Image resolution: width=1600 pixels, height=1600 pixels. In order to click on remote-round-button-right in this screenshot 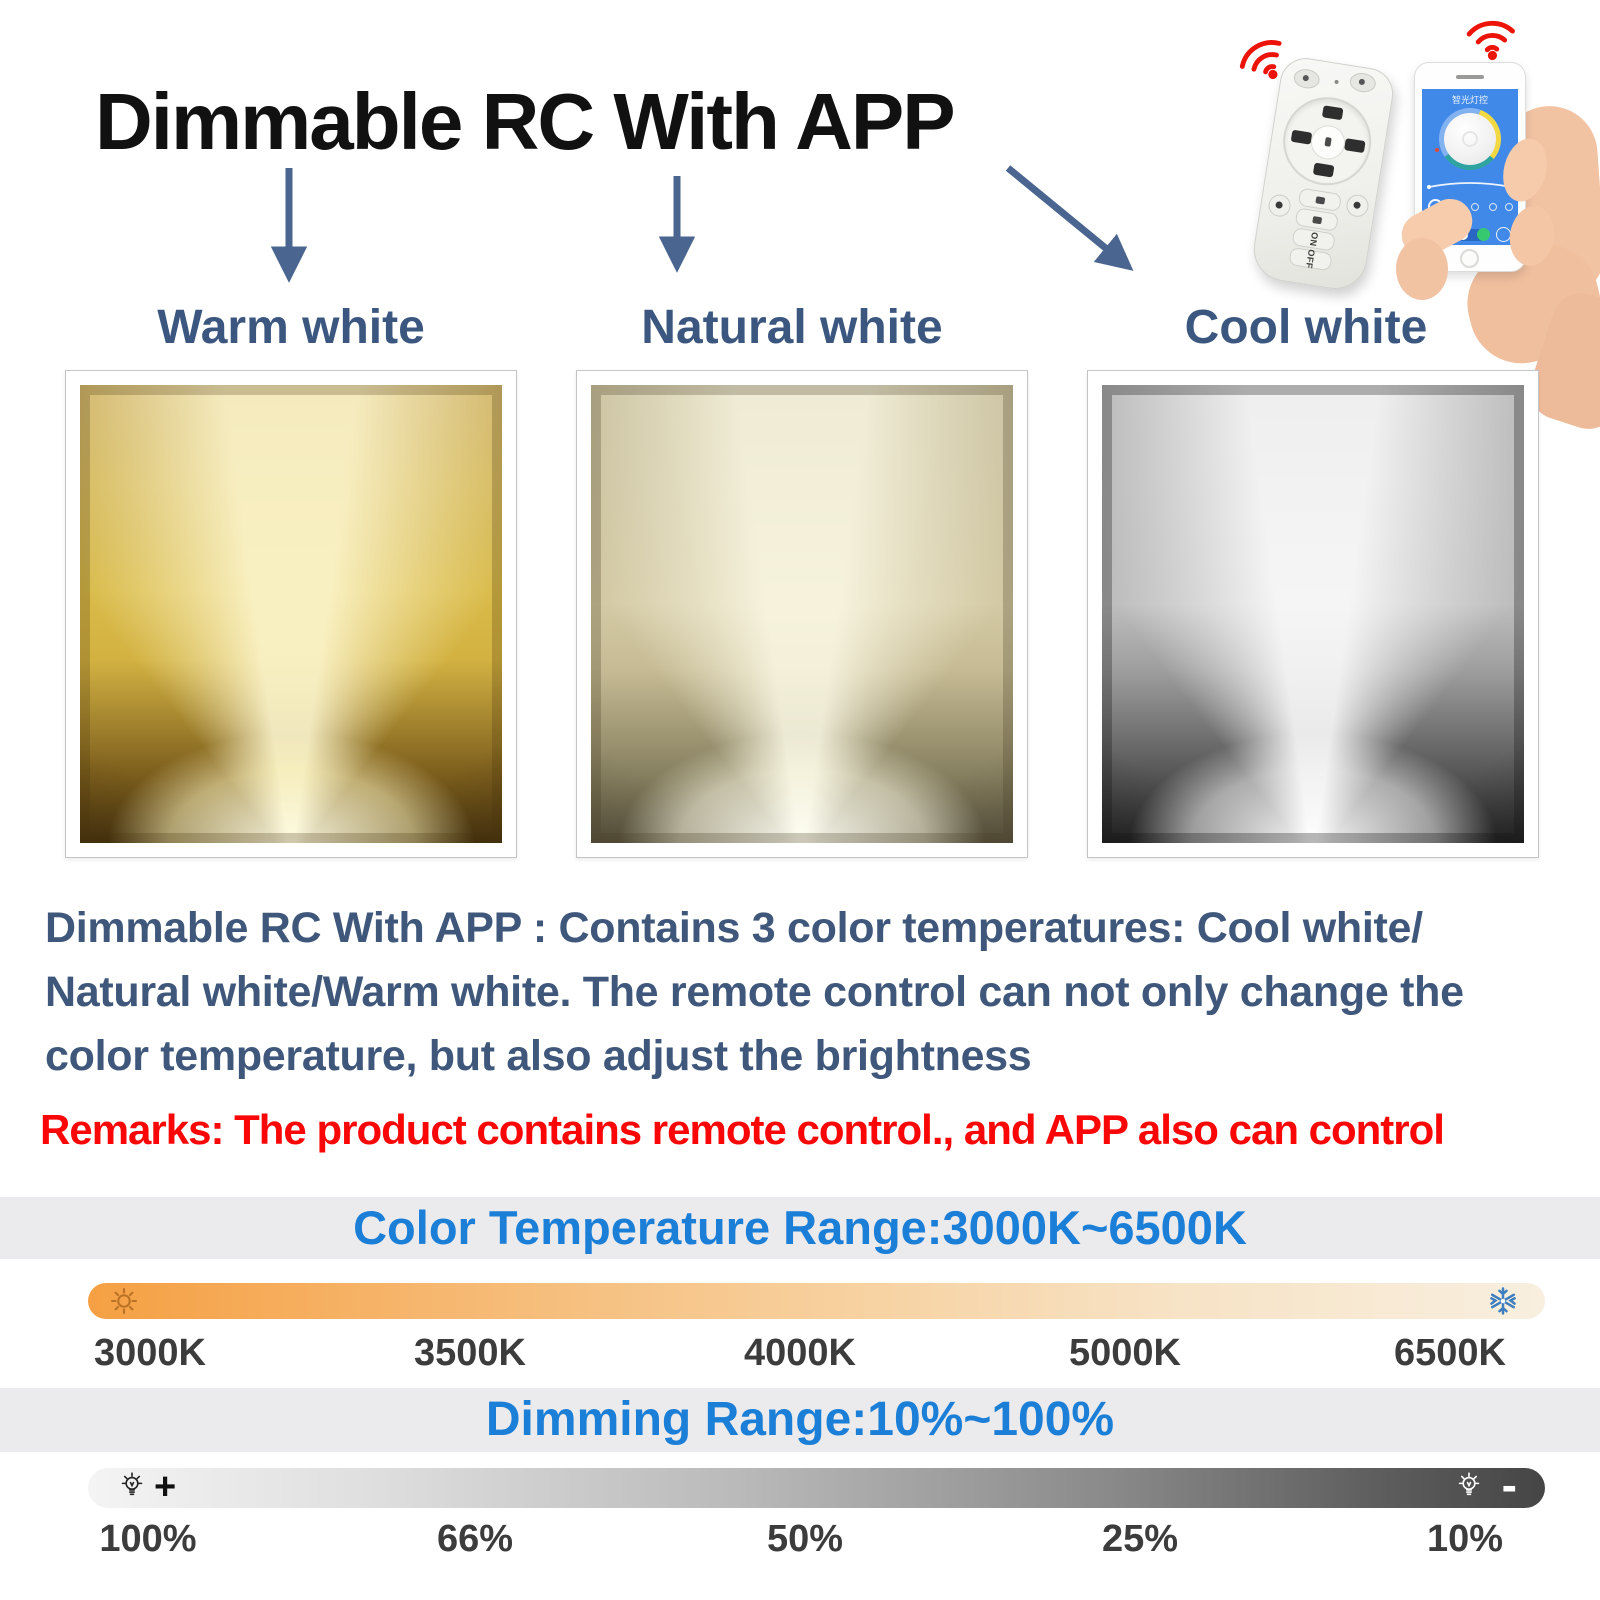, I will do `click(1357, 206)`.